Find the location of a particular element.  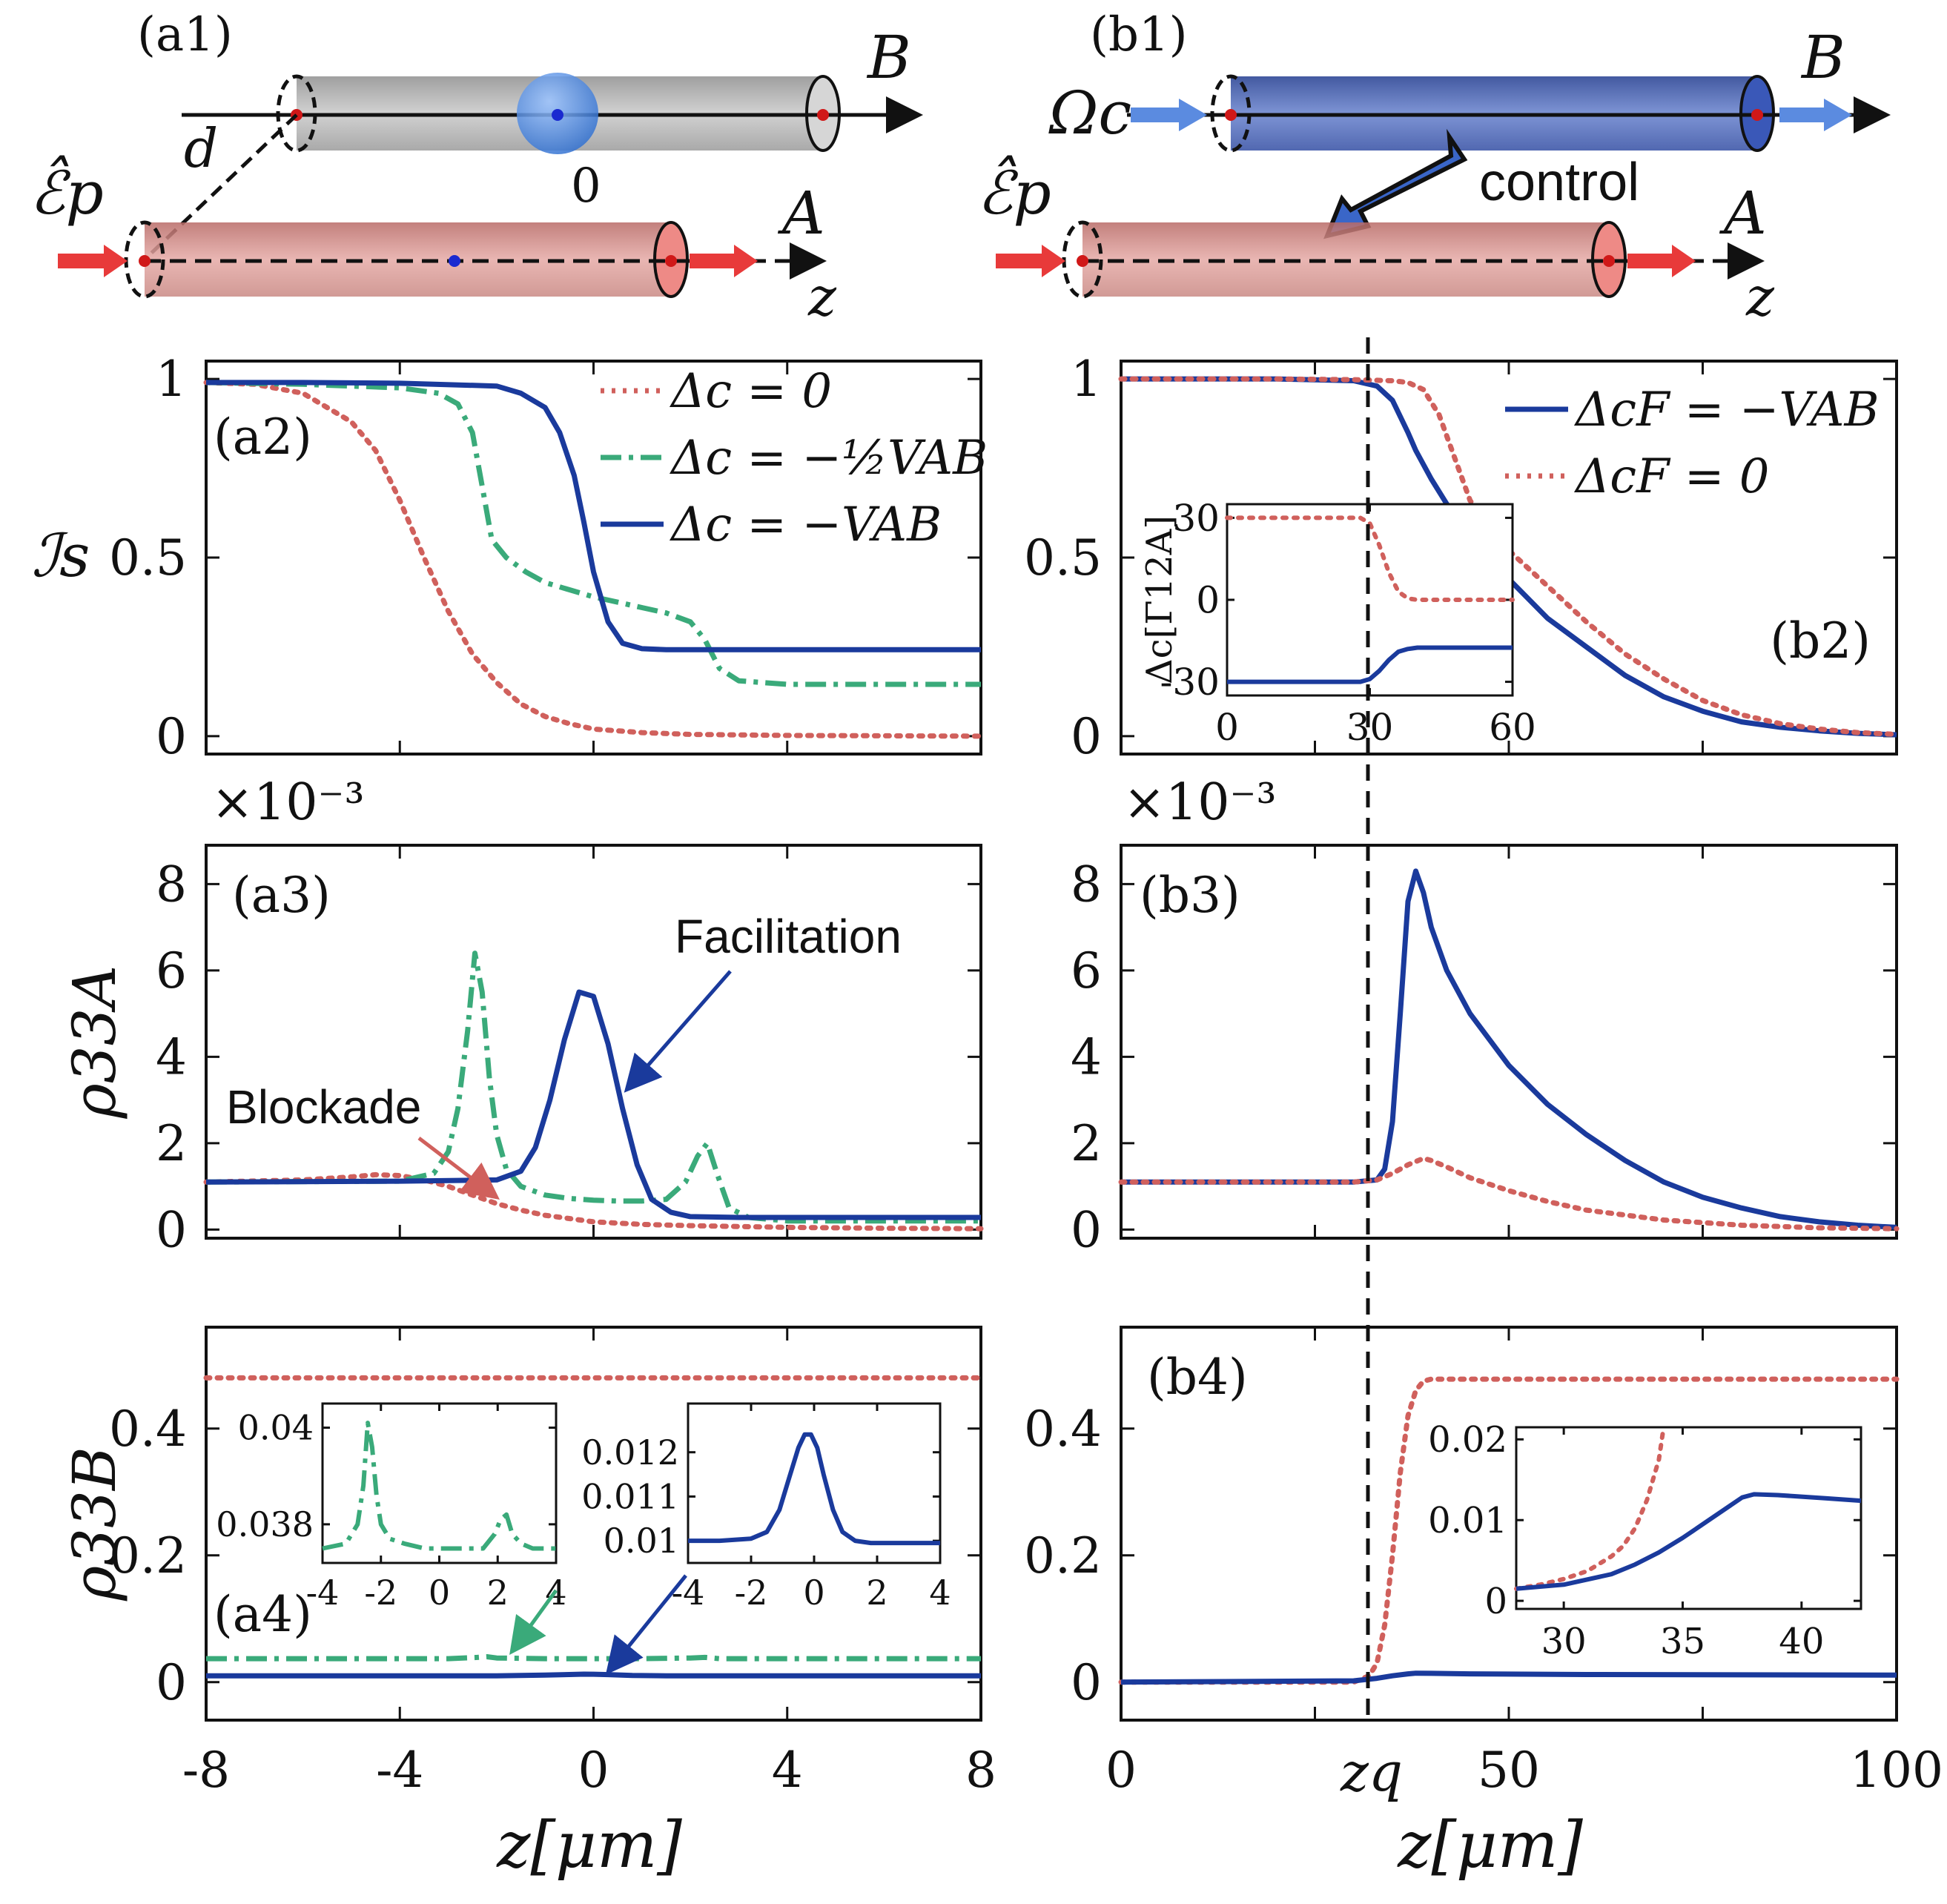

xlabel-b: z[μm] is located at coordinates (1490, 1845).